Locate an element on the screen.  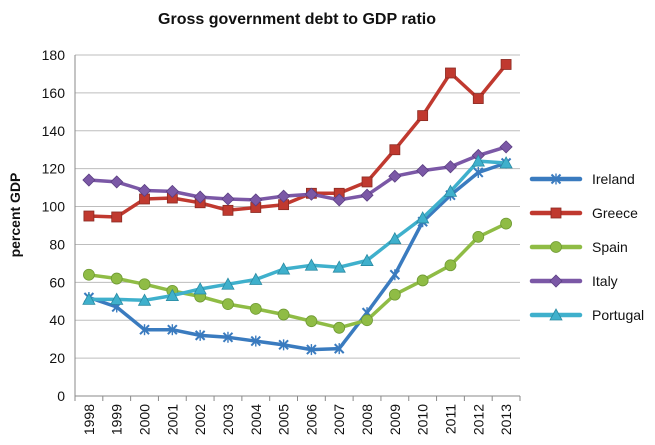
point-spain-2012 is located at coordinates (478, 236).